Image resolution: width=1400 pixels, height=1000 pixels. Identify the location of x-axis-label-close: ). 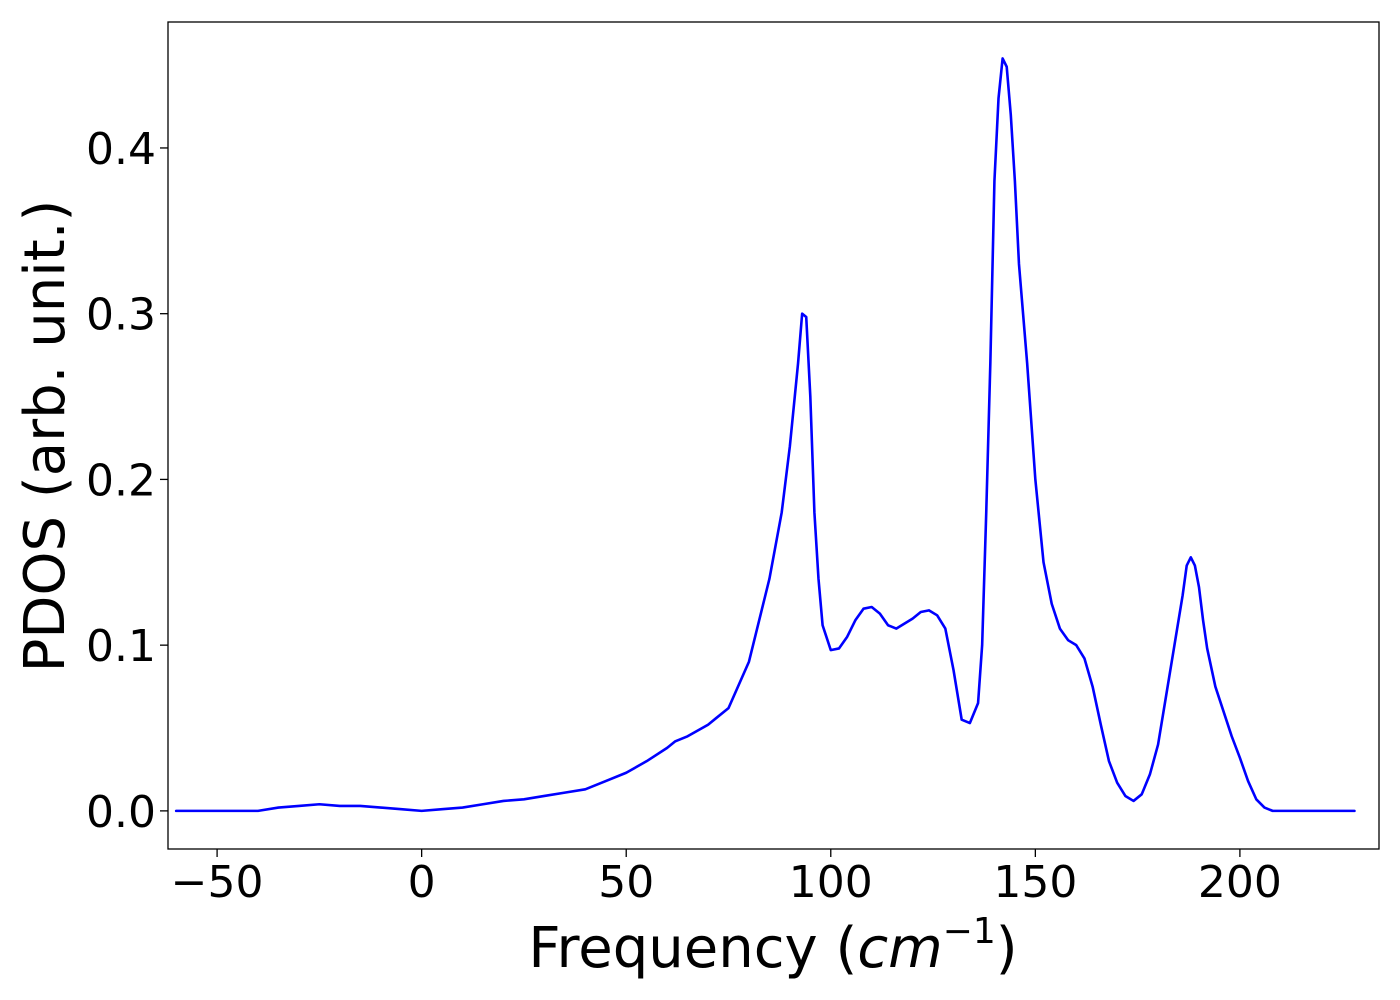
(1007, 948).